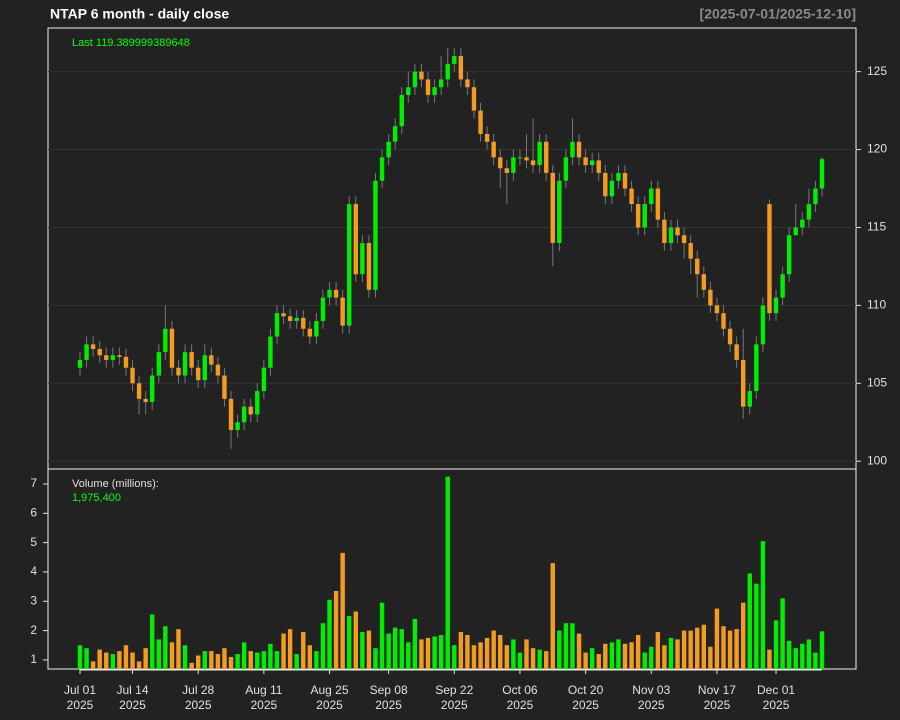 This screenshot has width=900, height=720. What do you see at coordinates (198, 697) in the screenshot?
I see `x-tick-label: Jul 28 2025` at bounding box center [198, 697].